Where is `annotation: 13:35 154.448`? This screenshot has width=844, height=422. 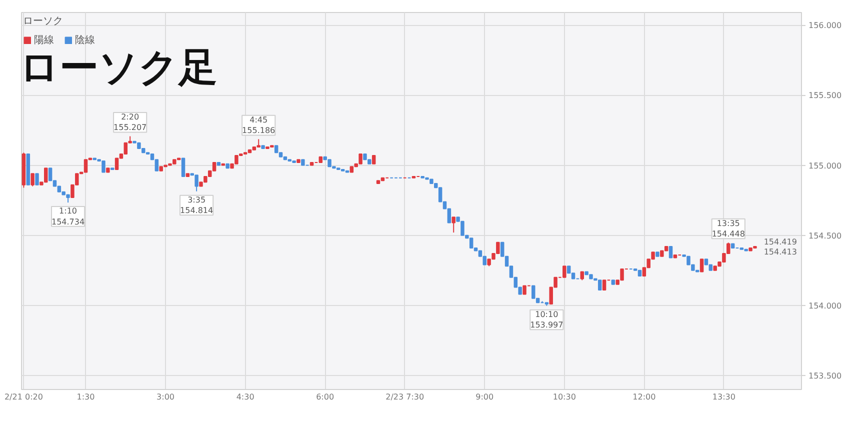 annotation: 13:35 154.448 is located at coordinates (728, 228).